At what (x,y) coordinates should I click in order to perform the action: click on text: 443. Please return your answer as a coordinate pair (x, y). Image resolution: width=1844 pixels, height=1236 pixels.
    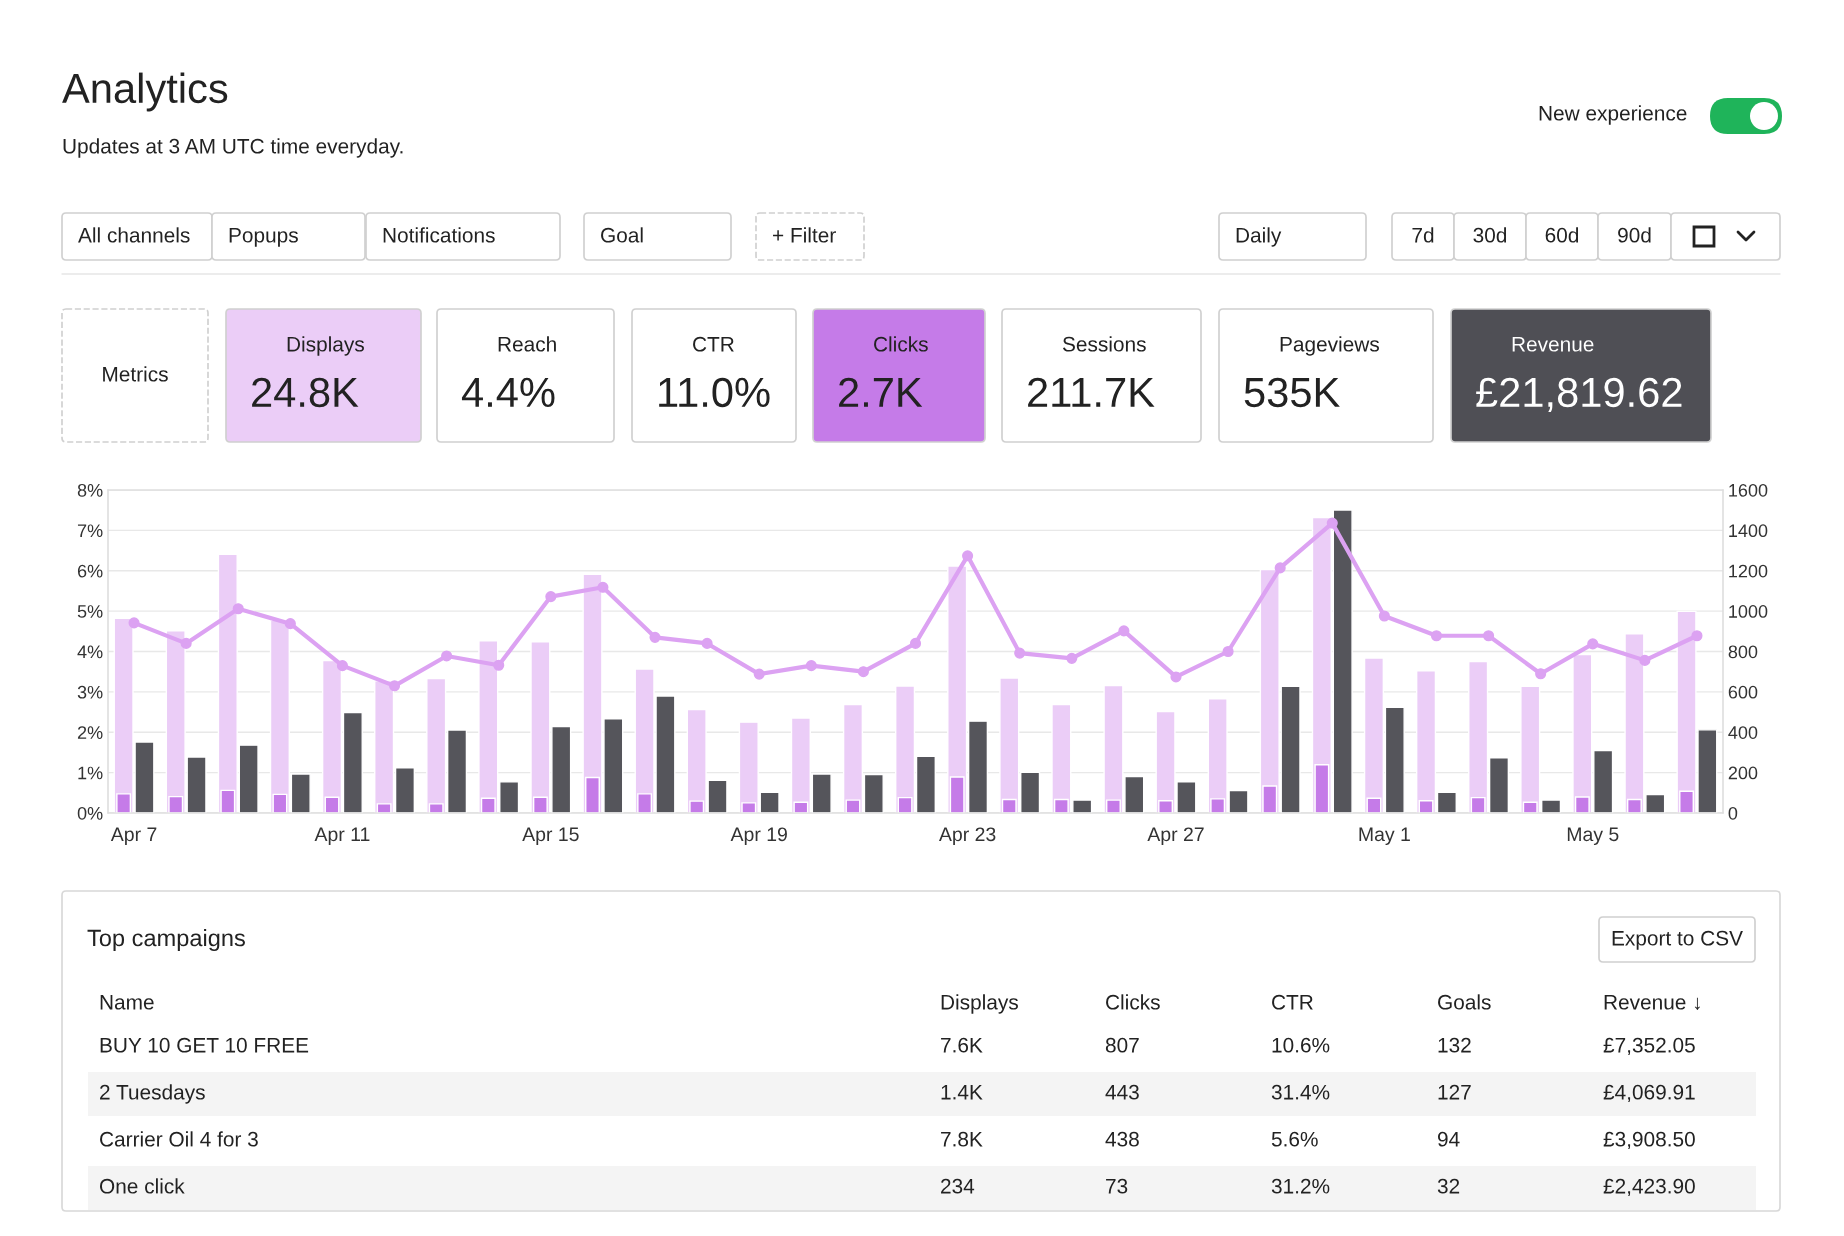
    Looking at the image, I should click on (1122, 1092).